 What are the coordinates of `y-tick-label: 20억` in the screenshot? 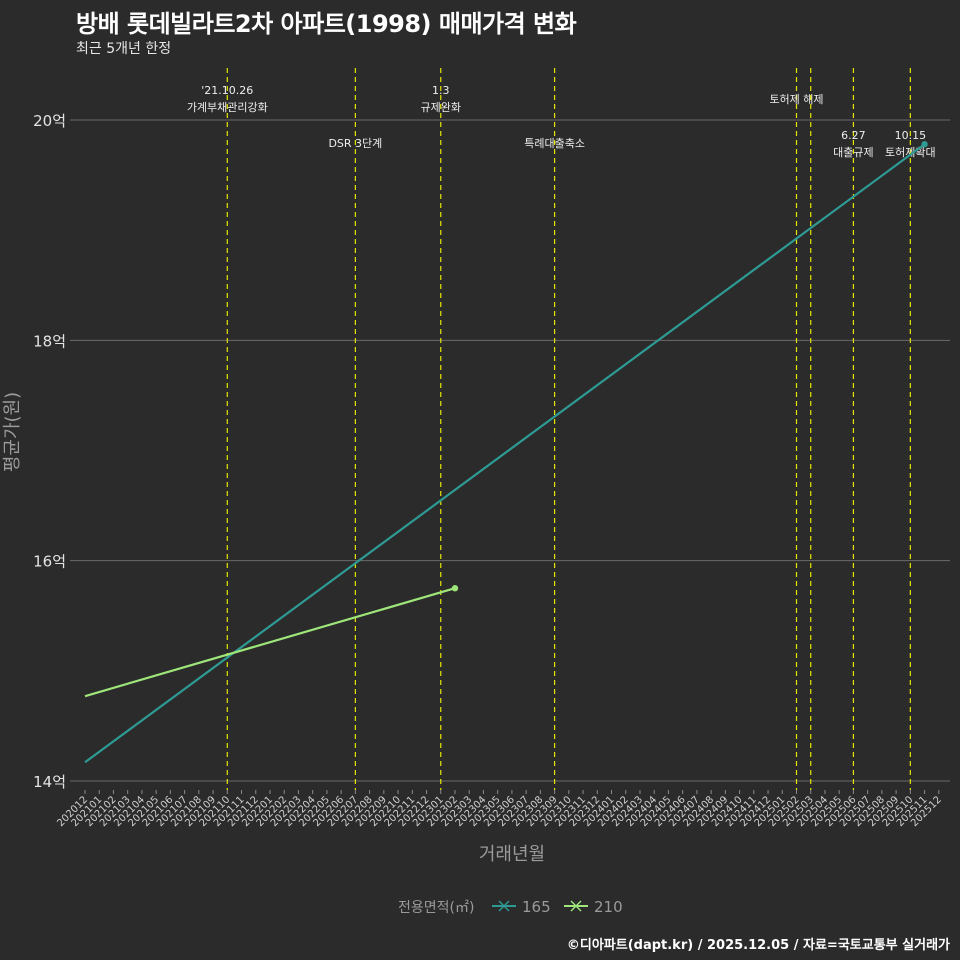 It's located at (49, 121).